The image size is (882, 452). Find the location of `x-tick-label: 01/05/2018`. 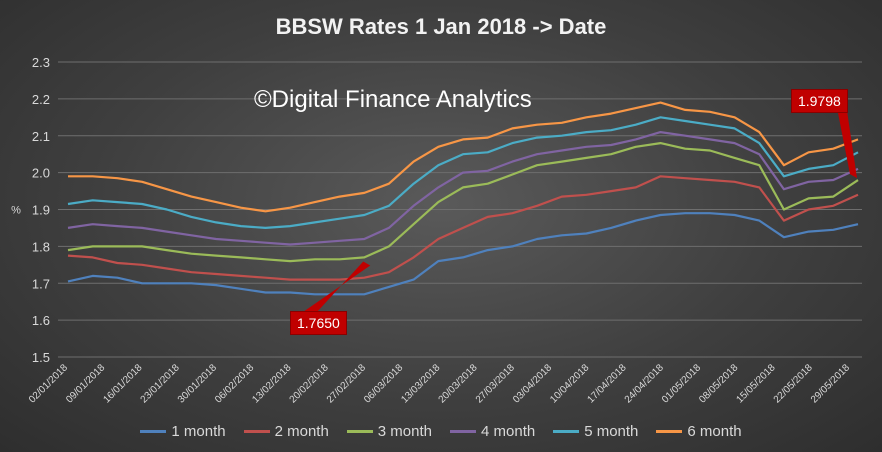

x-tick-label: 01/05/2018 is located at coordinates (681, 383).